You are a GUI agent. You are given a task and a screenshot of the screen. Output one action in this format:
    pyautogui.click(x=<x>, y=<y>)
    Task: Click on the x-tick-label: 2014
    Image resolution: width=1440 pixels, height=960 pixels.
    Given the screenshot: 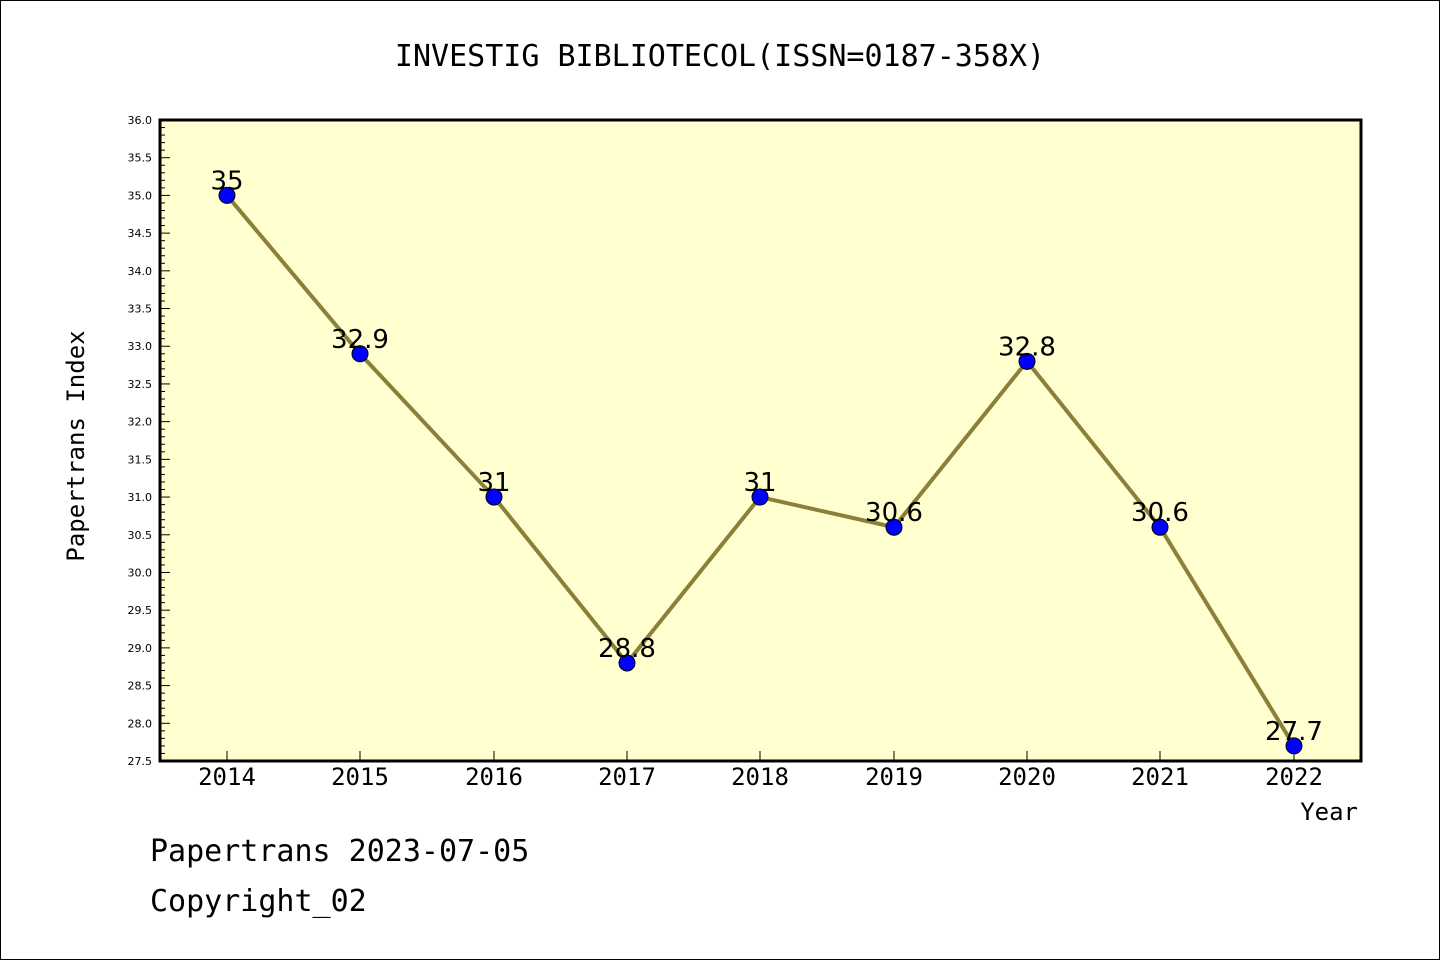 What is the action you would take?
    pyautogui.click(x=227, y=777)
    